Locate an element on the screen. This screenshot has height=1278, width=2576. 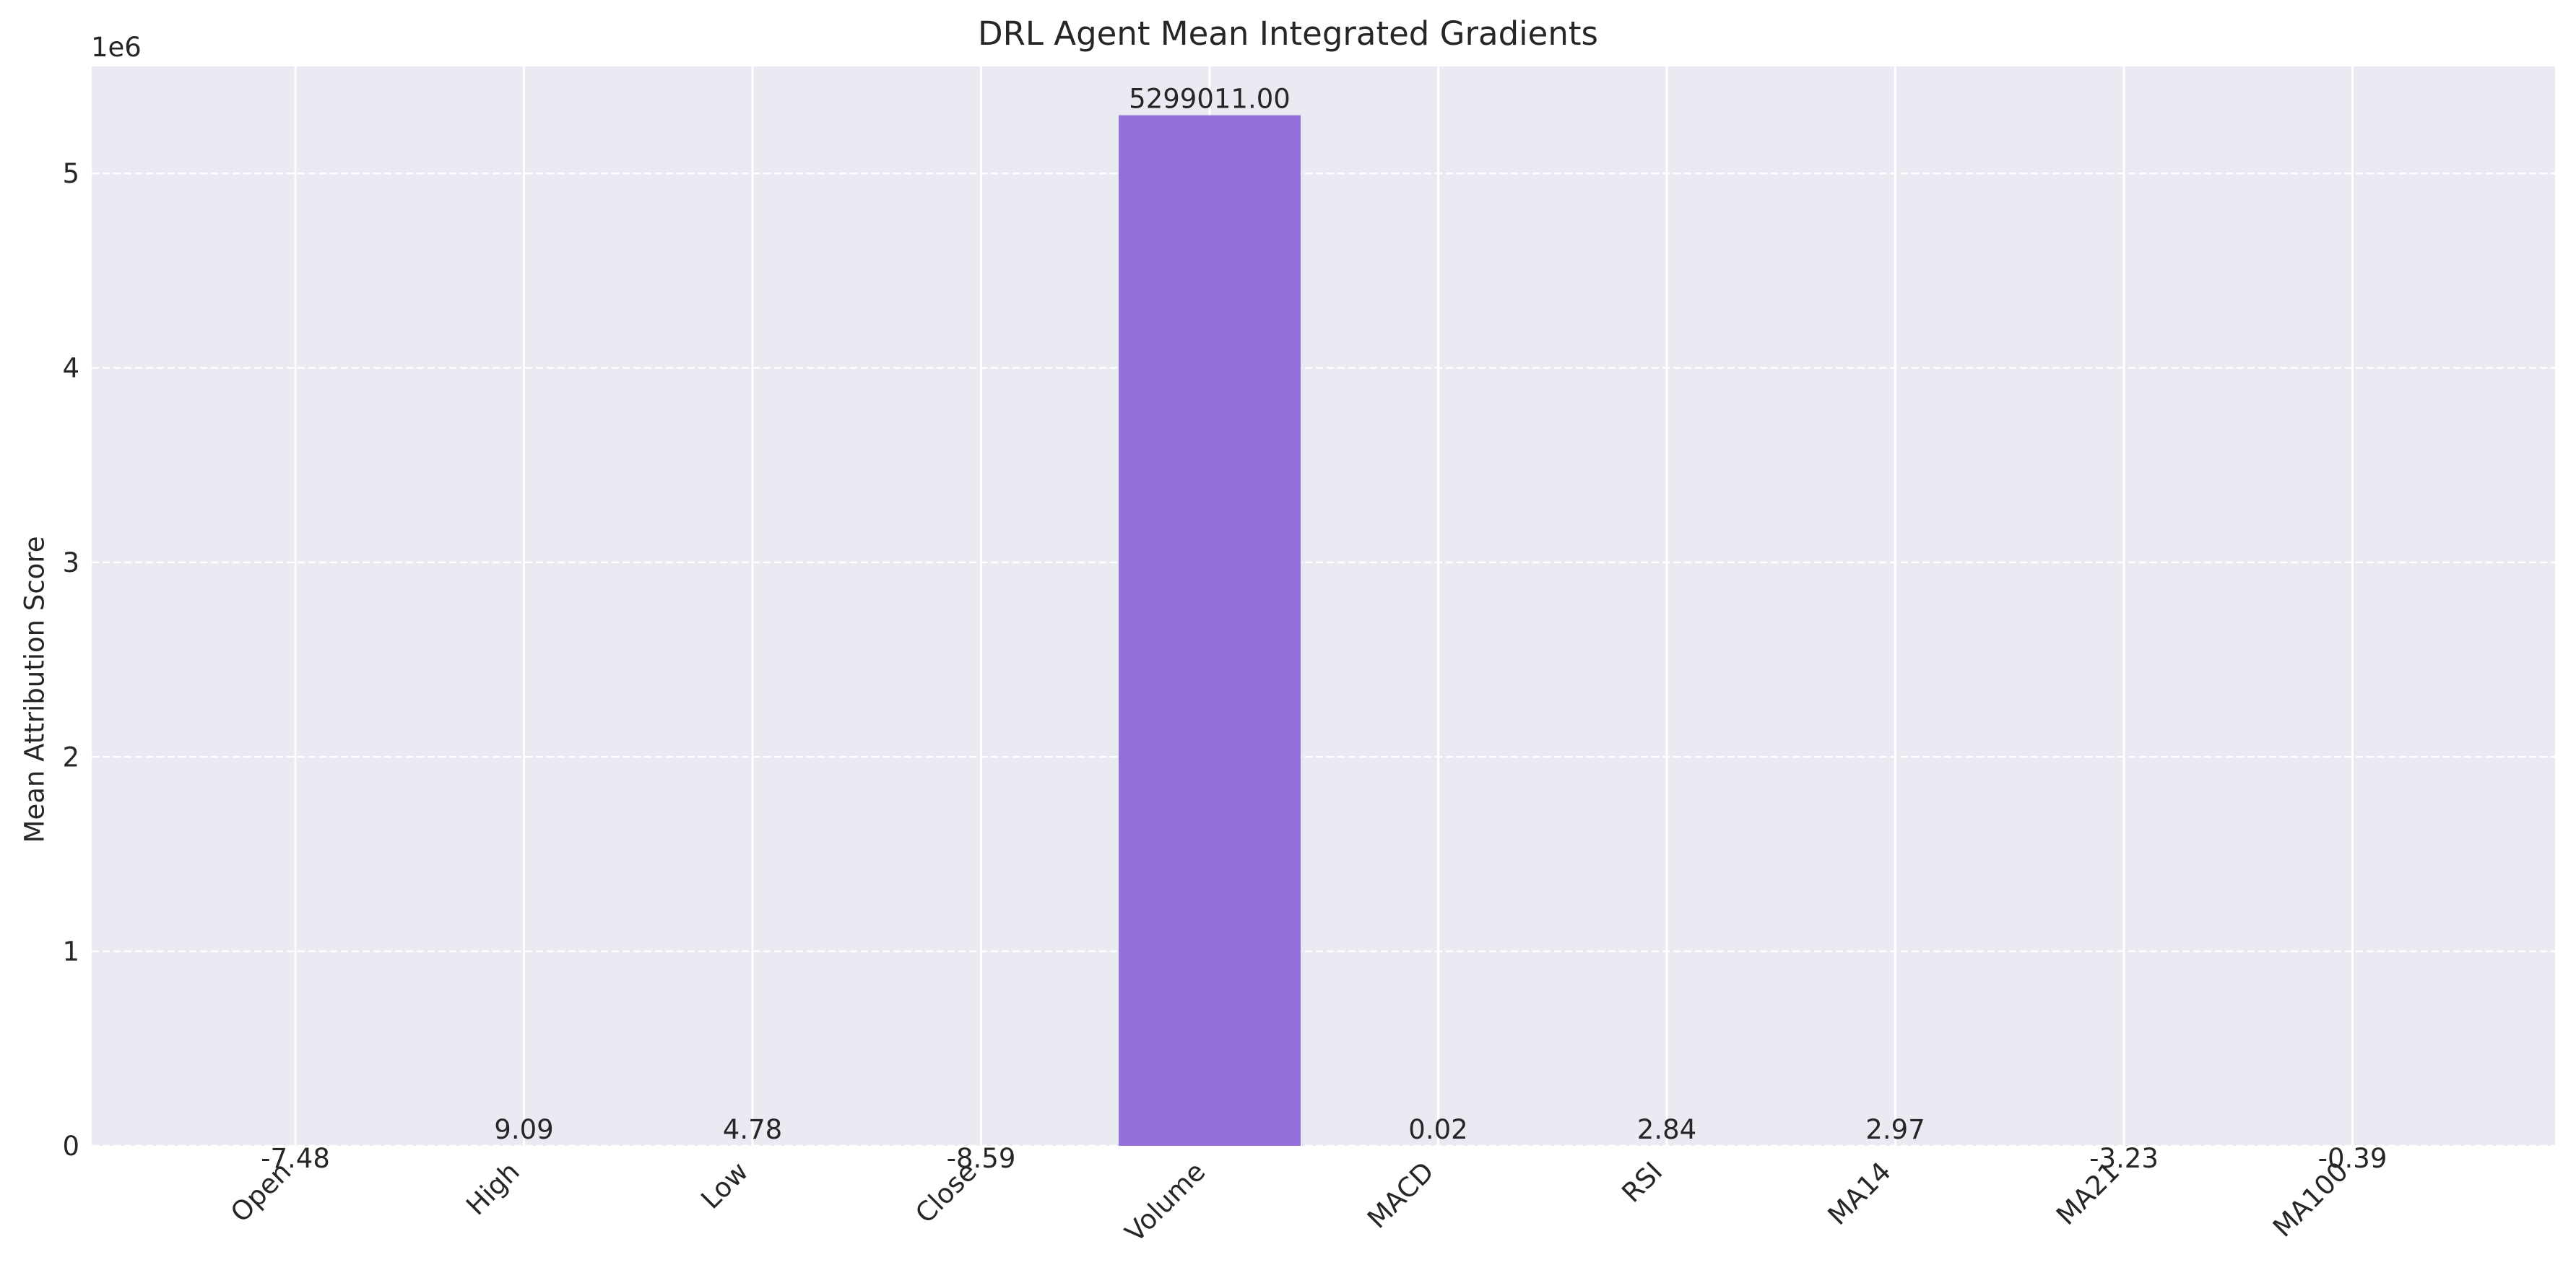
y-tick-label: 0 is located at coordinates (70, 1147).